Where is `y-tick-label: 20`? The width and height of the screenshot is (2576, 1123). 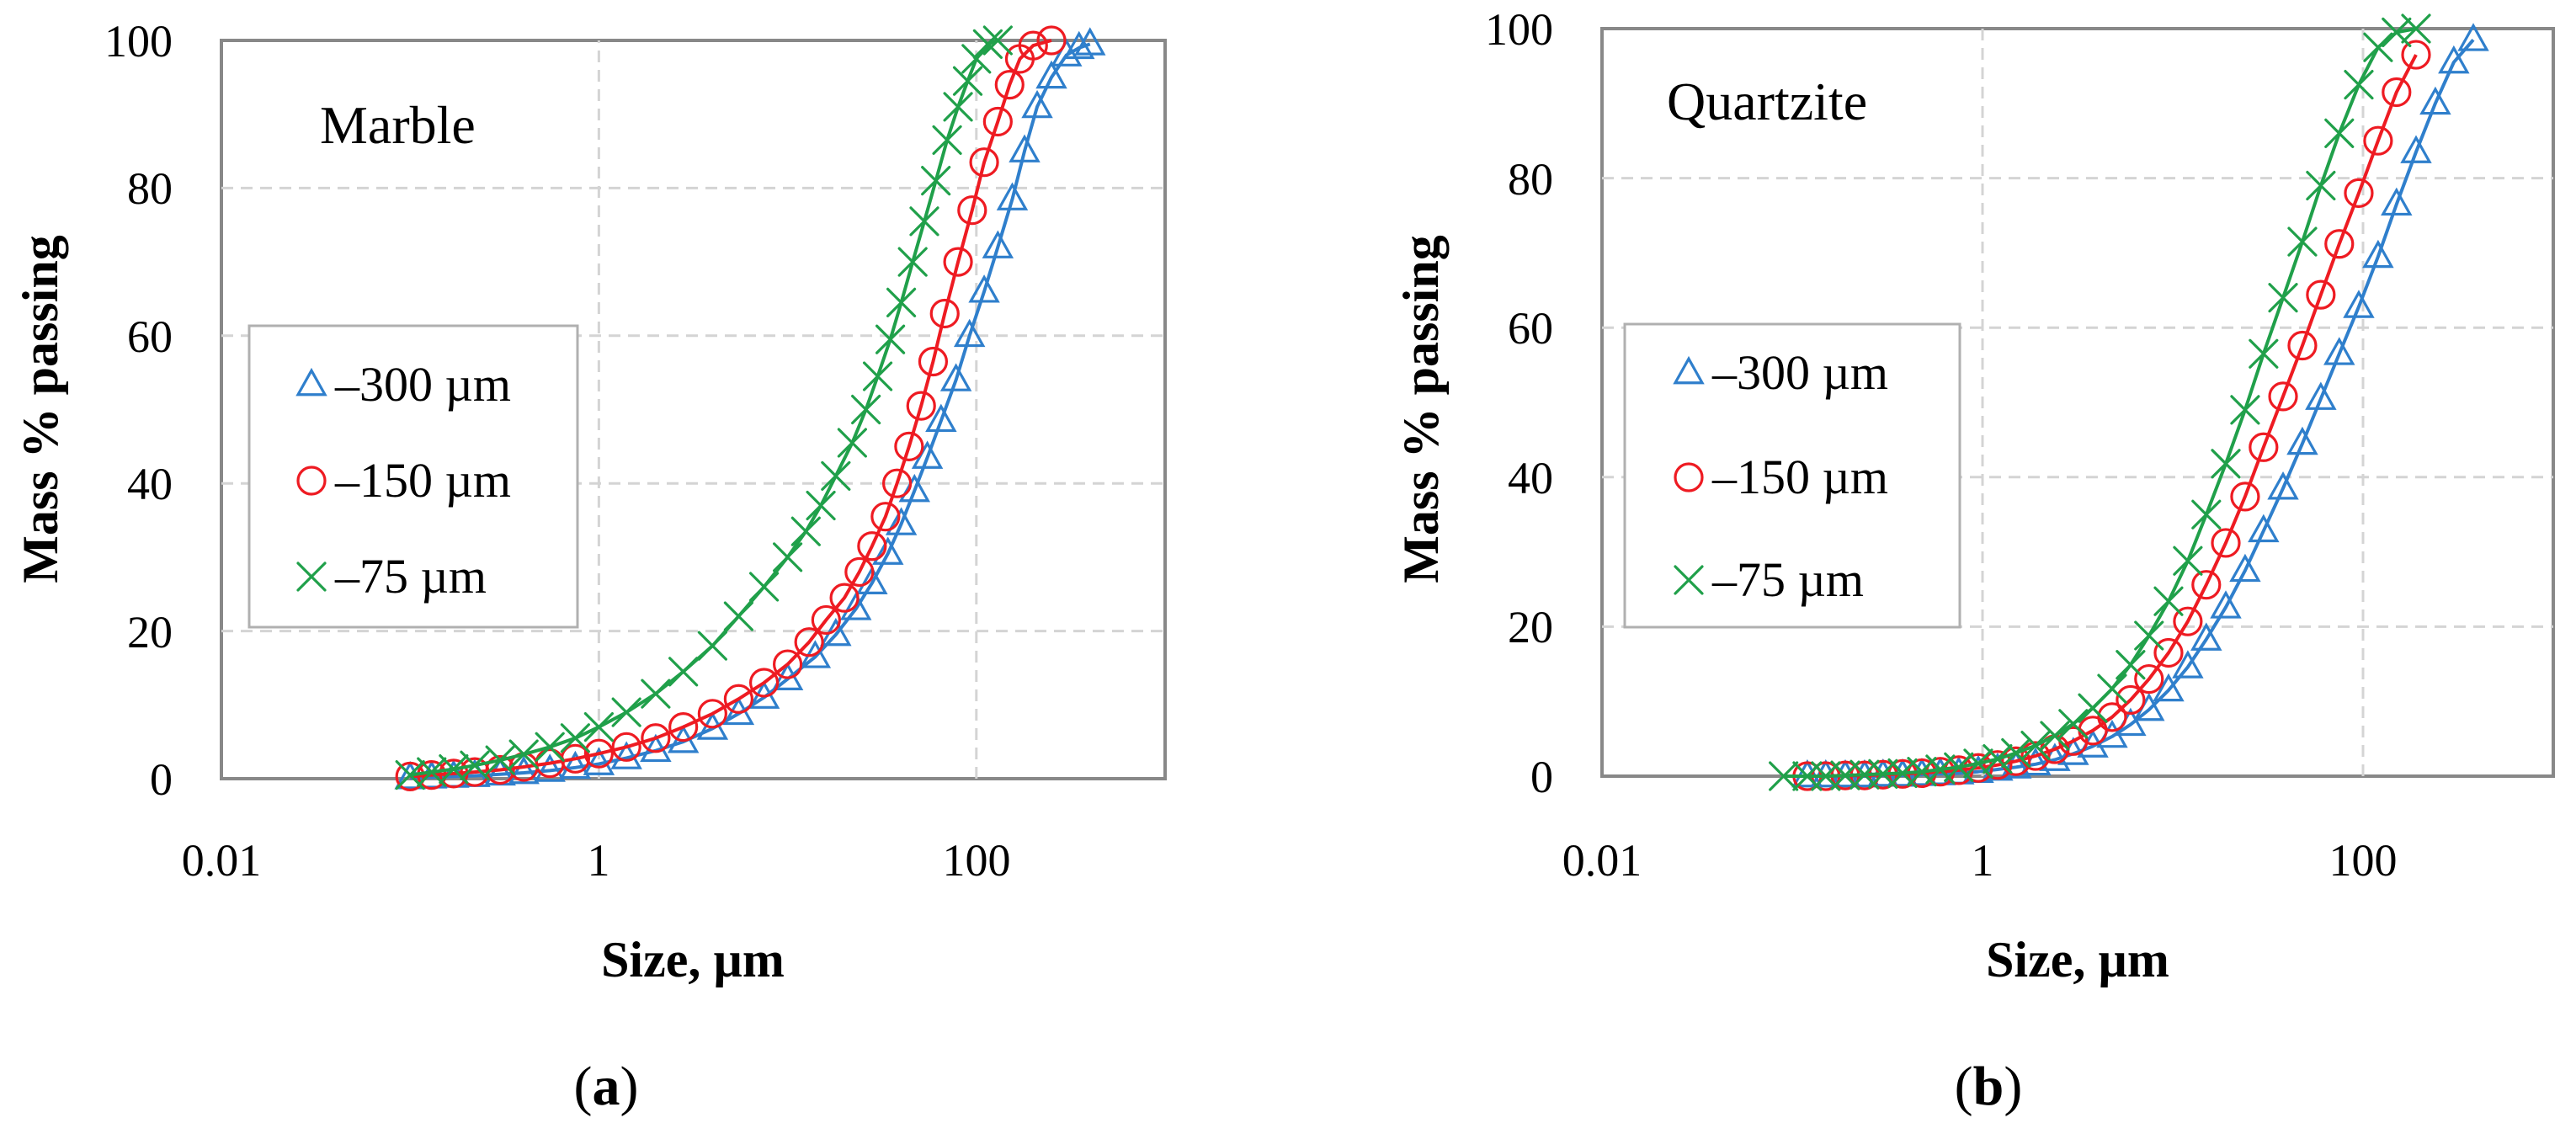 y-tick-label: 20 is located at coordinates (150, 632).